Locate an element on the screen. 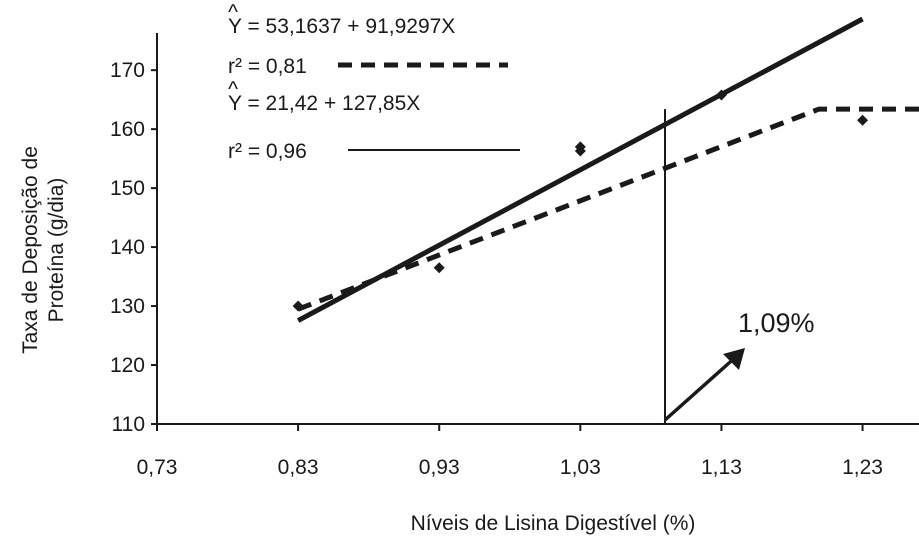  y-tick-label: 160 is located at coordinates (127, 129).